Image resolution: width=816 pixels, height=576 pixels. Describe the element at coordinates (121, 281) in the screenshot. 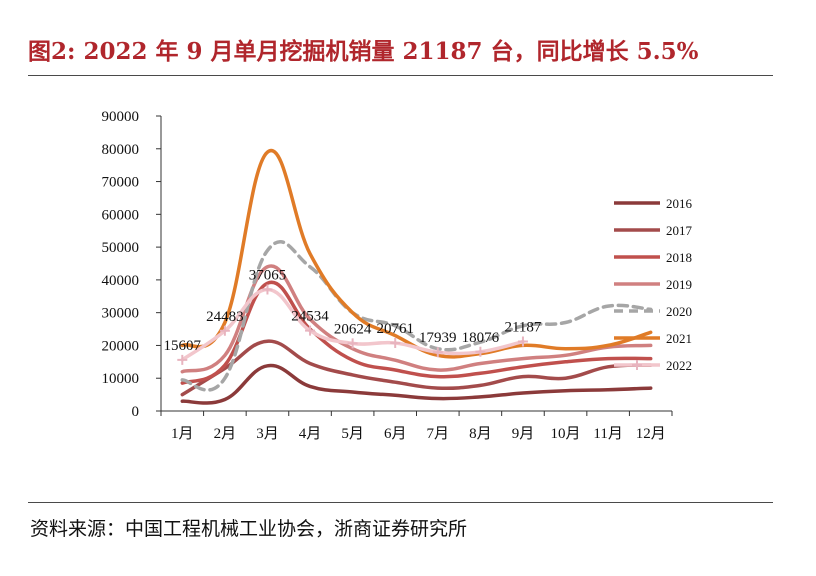

I see `y-tick-label: 40000` at that location.